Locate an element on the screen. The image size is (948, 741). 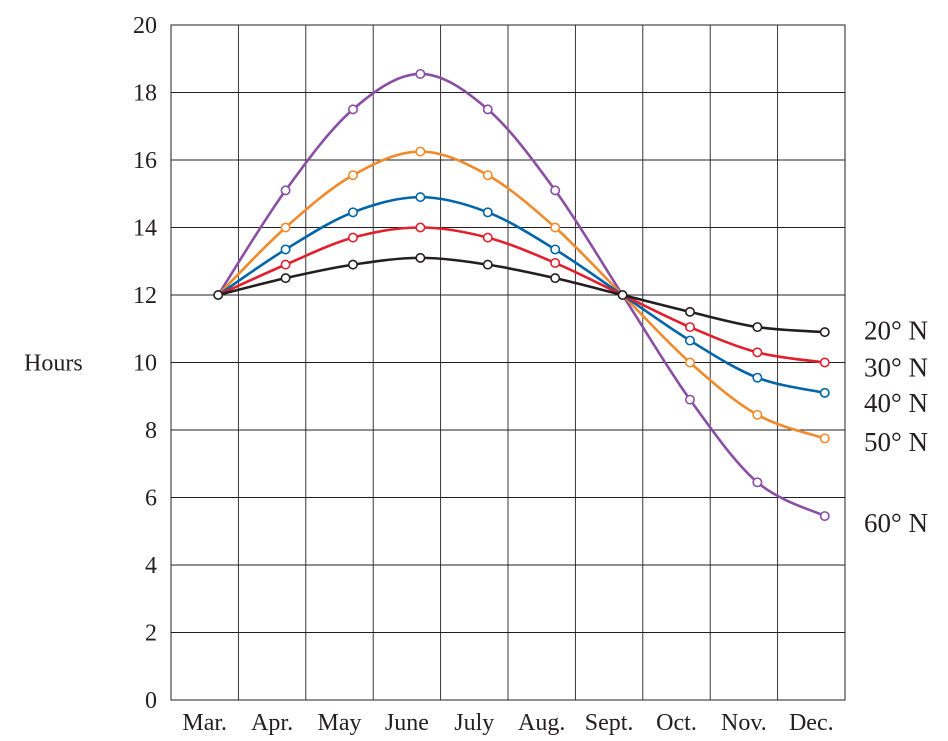
x-axis: Mar. Apr. May June July Aug. Sept. Oct. Nov. Dec. is located at coordinates (507, 723).